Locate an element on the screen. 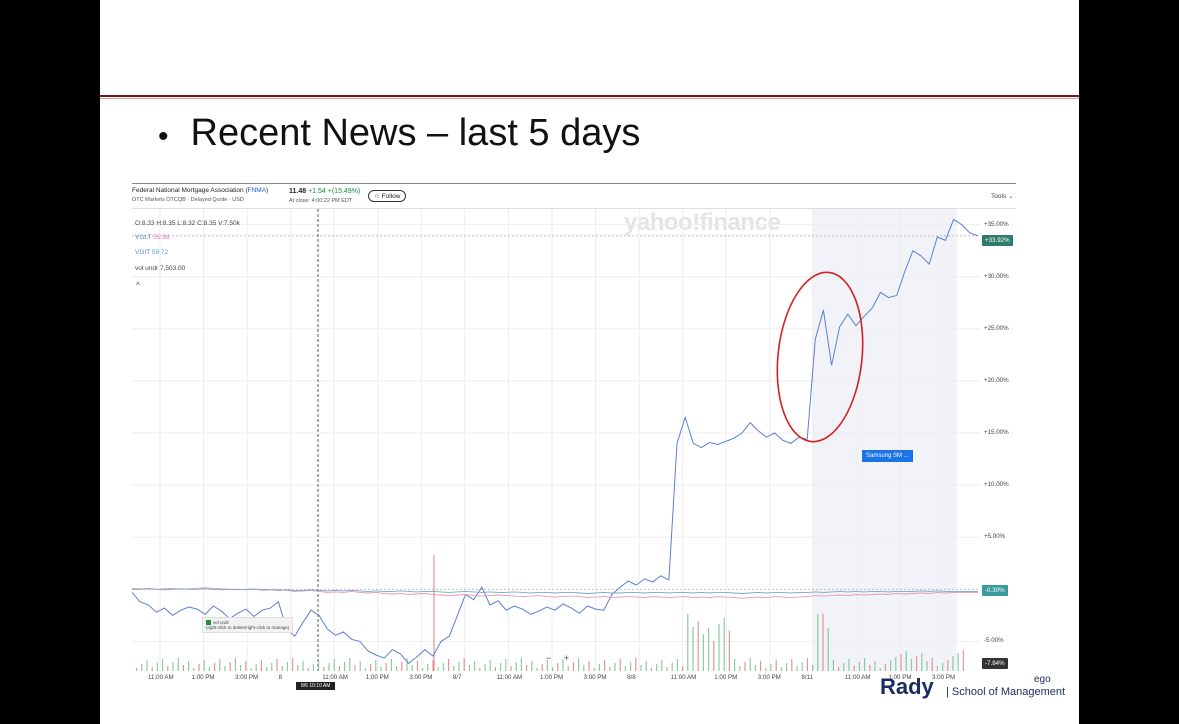 The width and height of the screenshot is (1179, 724). ohlc-readout: O:8.33 H:8.35 L:8.32 C:8.35 V:7.50k is located at coordinates (187, 223).